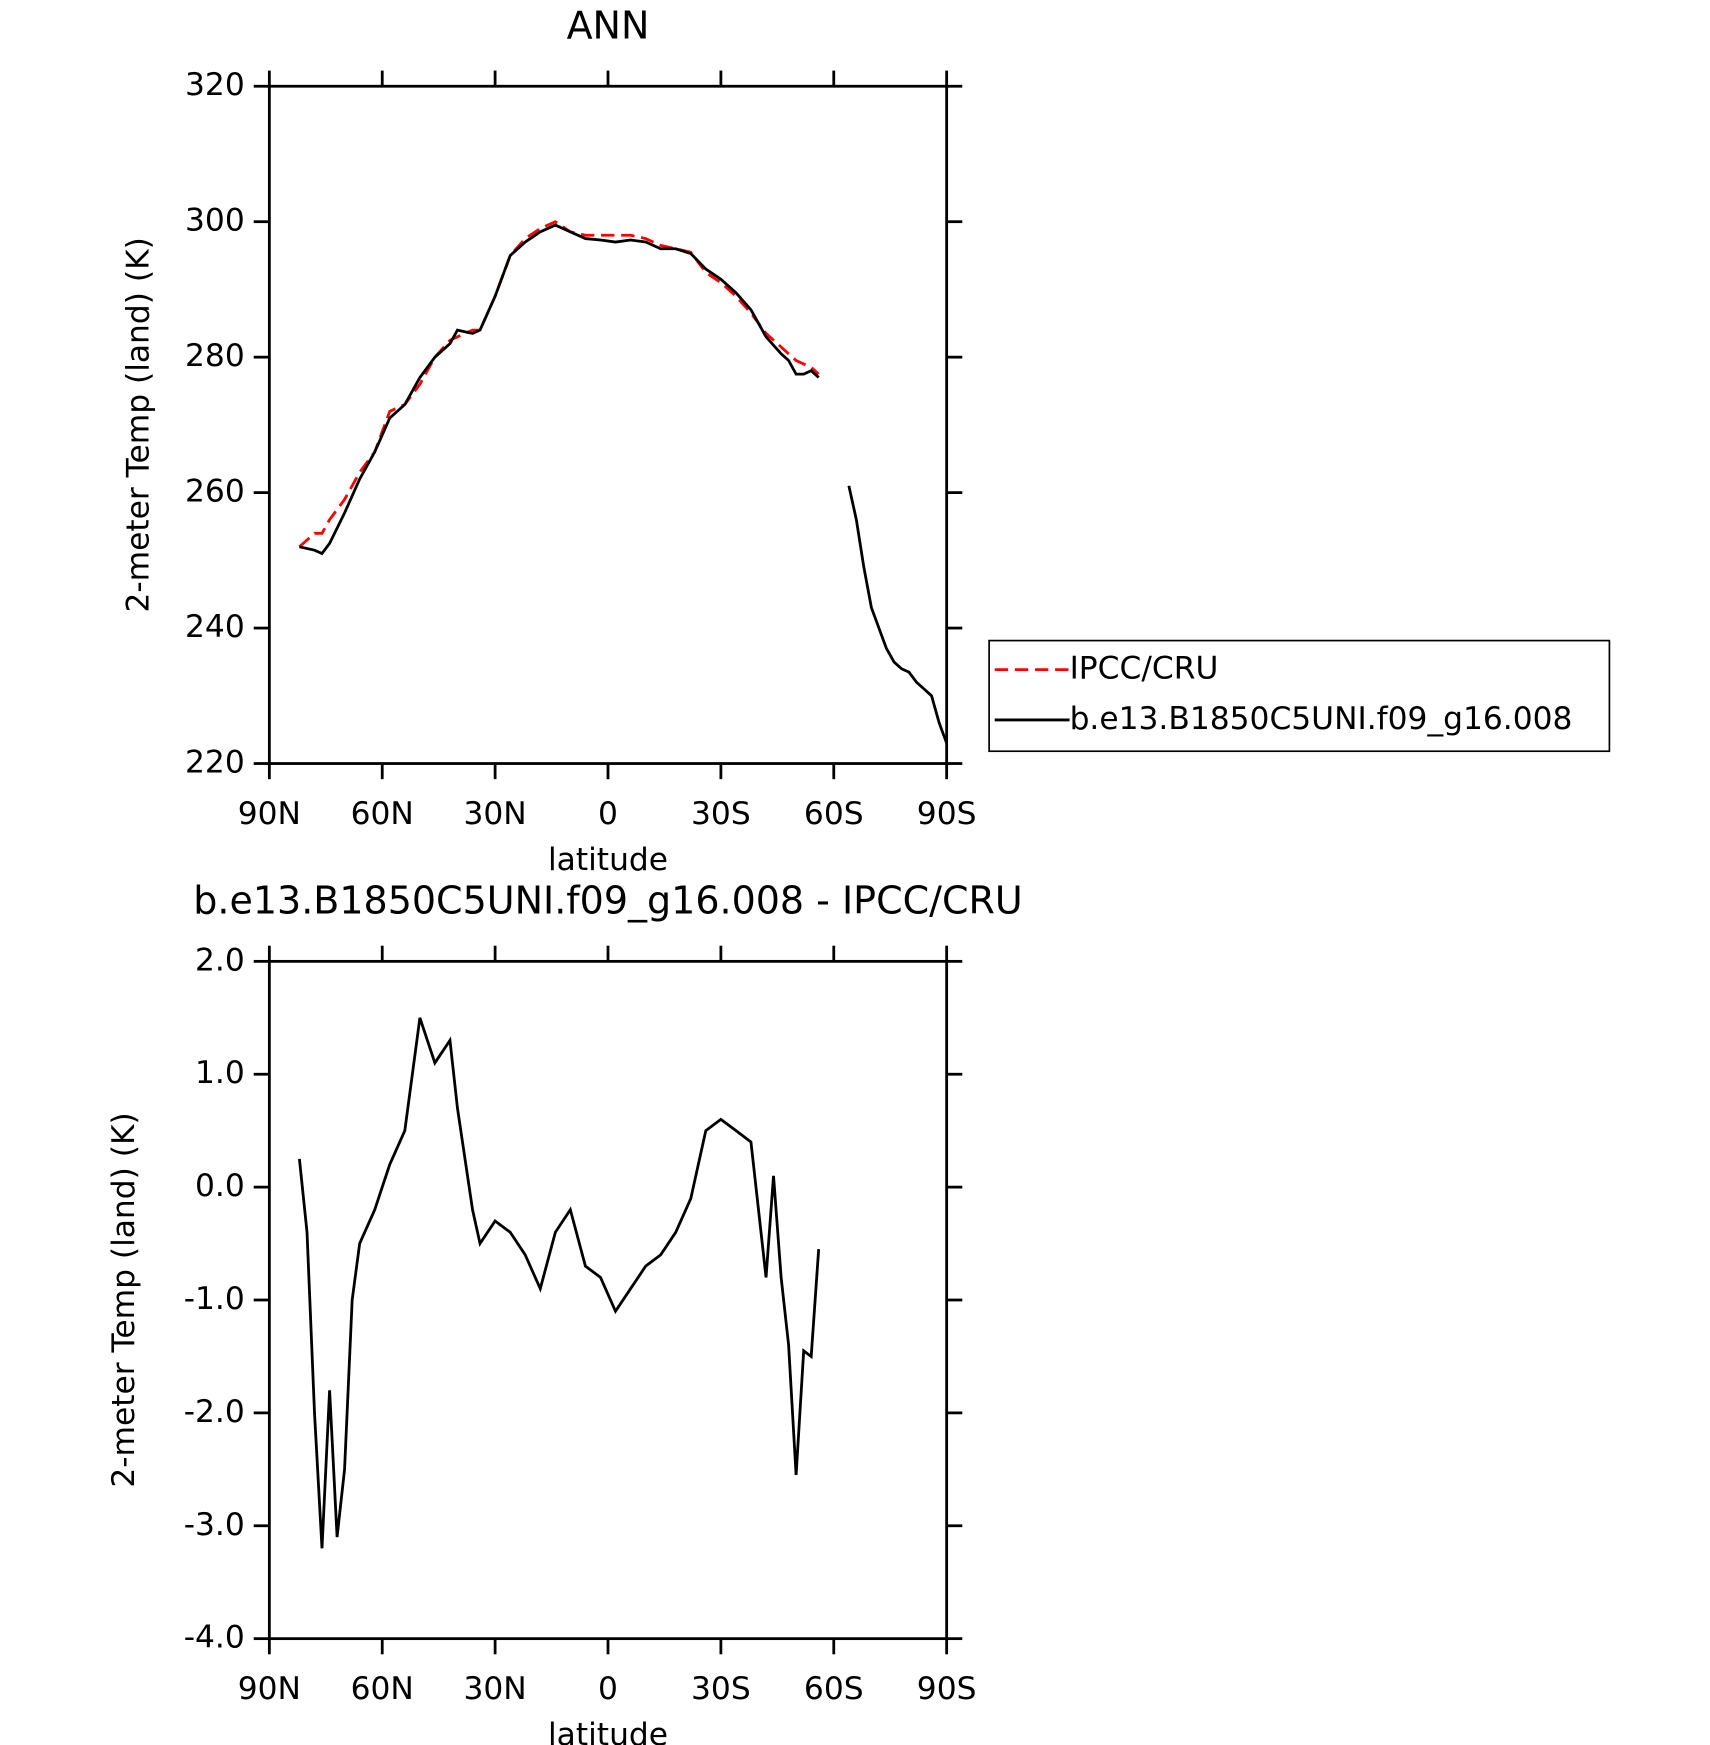  I want to click on y-tick-label: -2.0, so click(214, 1412).